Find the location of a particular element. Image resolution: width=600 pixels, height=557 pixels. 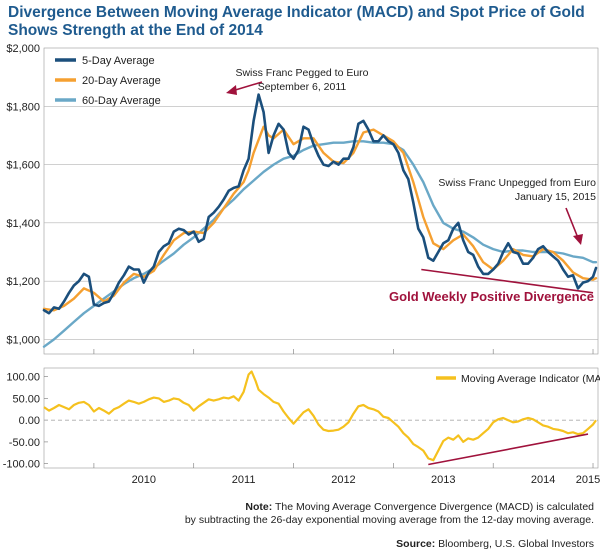

price-y-tick-label: $1,400 is located at coordinates (23, 224).